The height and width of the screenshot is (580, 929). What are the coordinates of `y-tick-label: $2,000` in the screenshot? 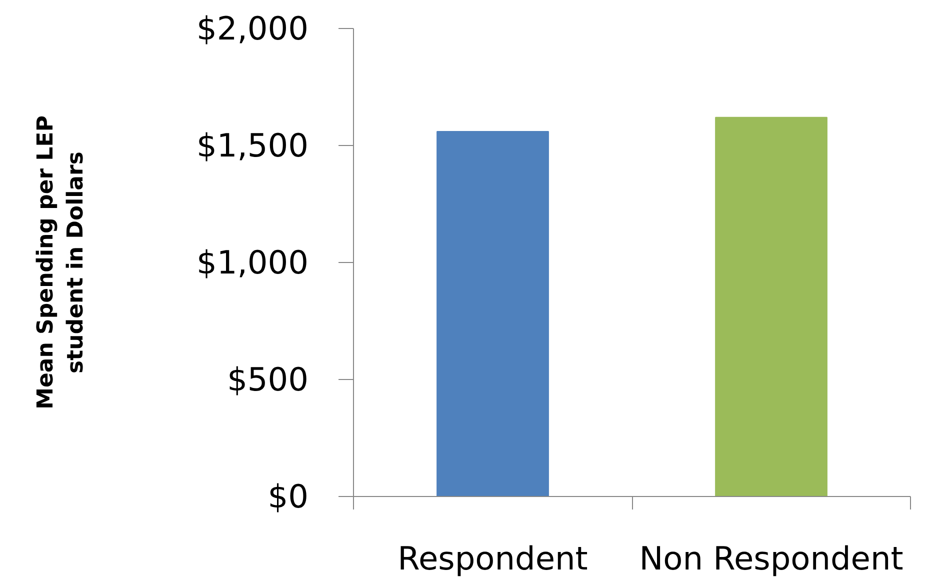 It's located at (252, 29).